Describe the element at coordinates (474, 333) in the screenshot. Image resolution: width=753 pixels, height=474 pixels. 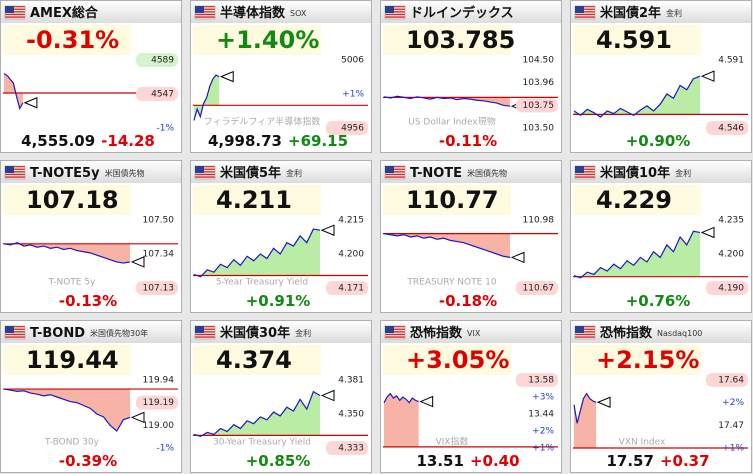
I see `title-sub: VIX` at that location.